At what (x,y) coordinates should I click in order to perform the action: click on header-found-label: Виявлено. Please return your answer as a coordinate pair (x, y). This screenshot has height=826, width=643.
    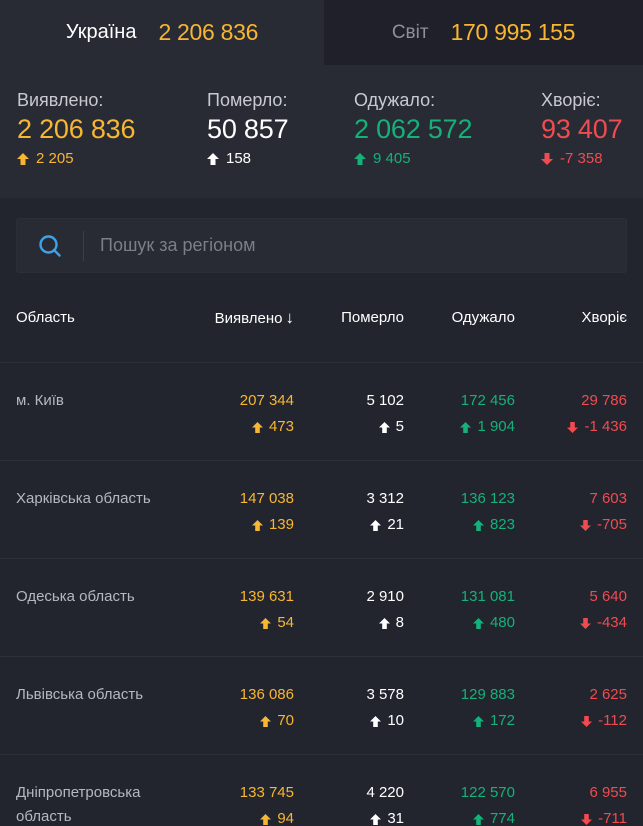
    Looking at the image, I should click on (248, 318).